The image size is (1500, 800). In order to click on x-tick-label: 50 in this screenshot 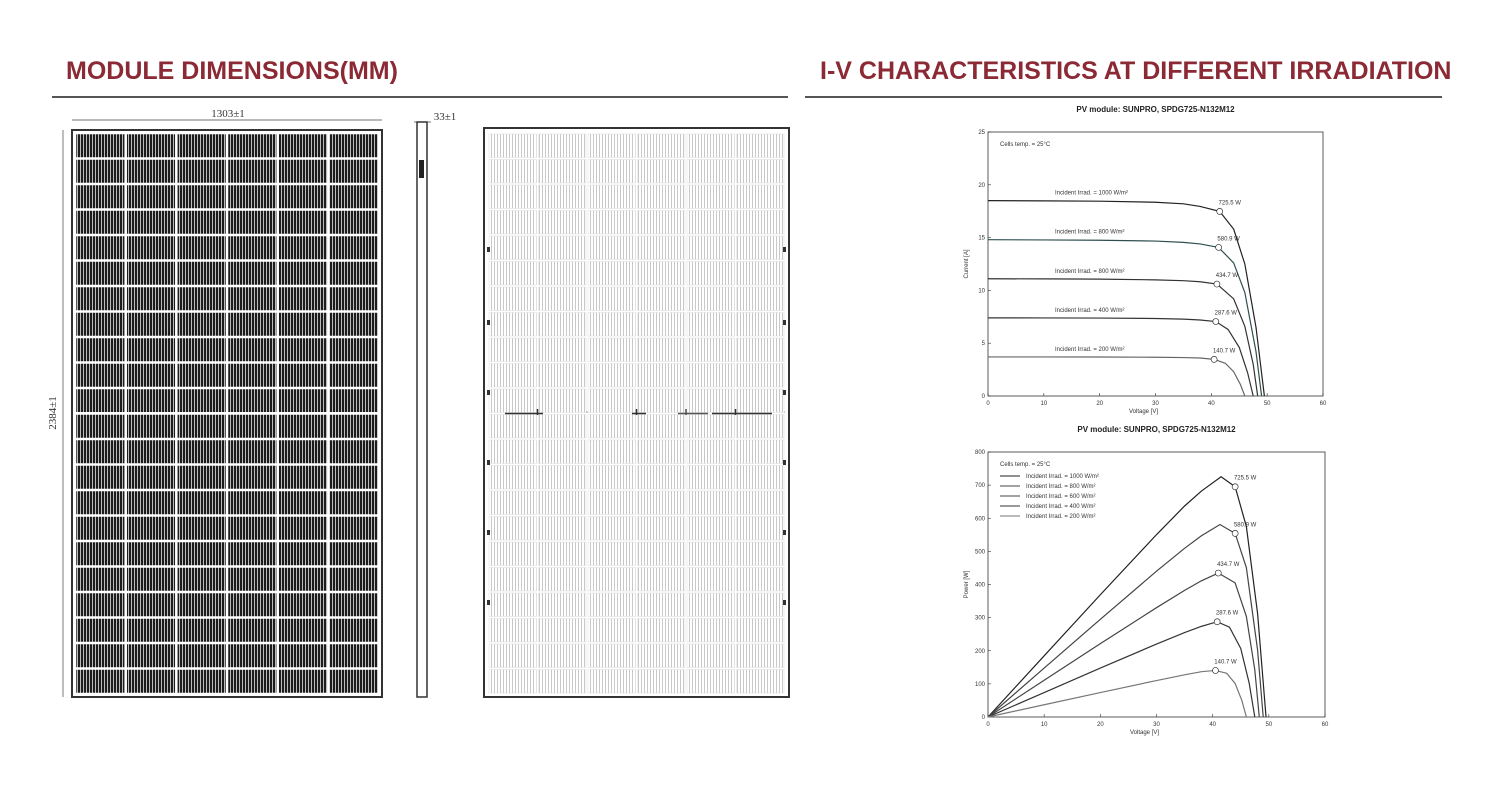, I will do `click(1268, 725)`.